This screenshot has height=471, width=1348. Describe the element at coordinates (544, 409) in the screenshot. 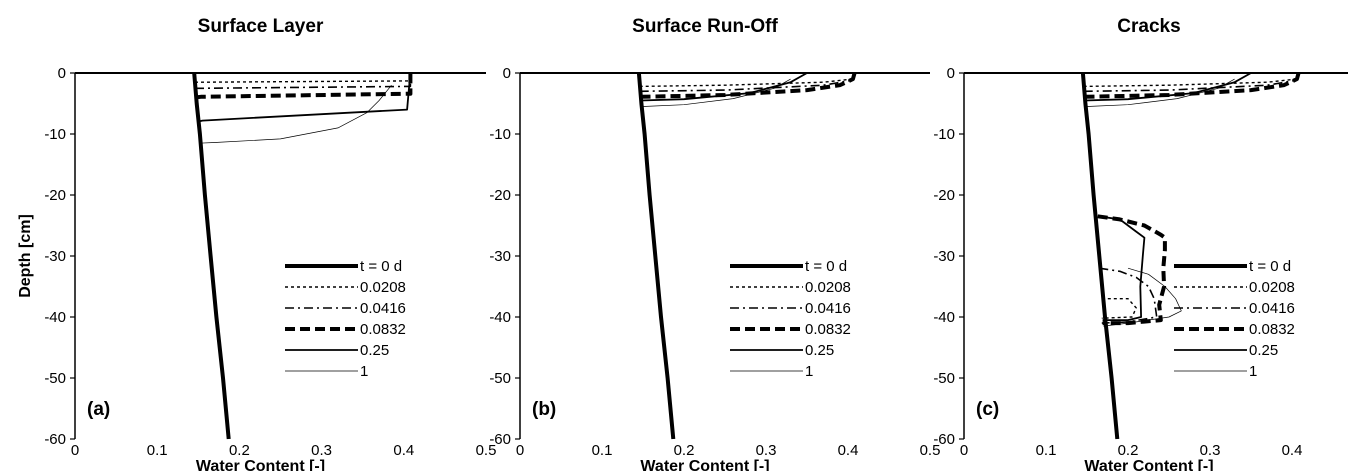

I see `panel-label: (b)` at that location.